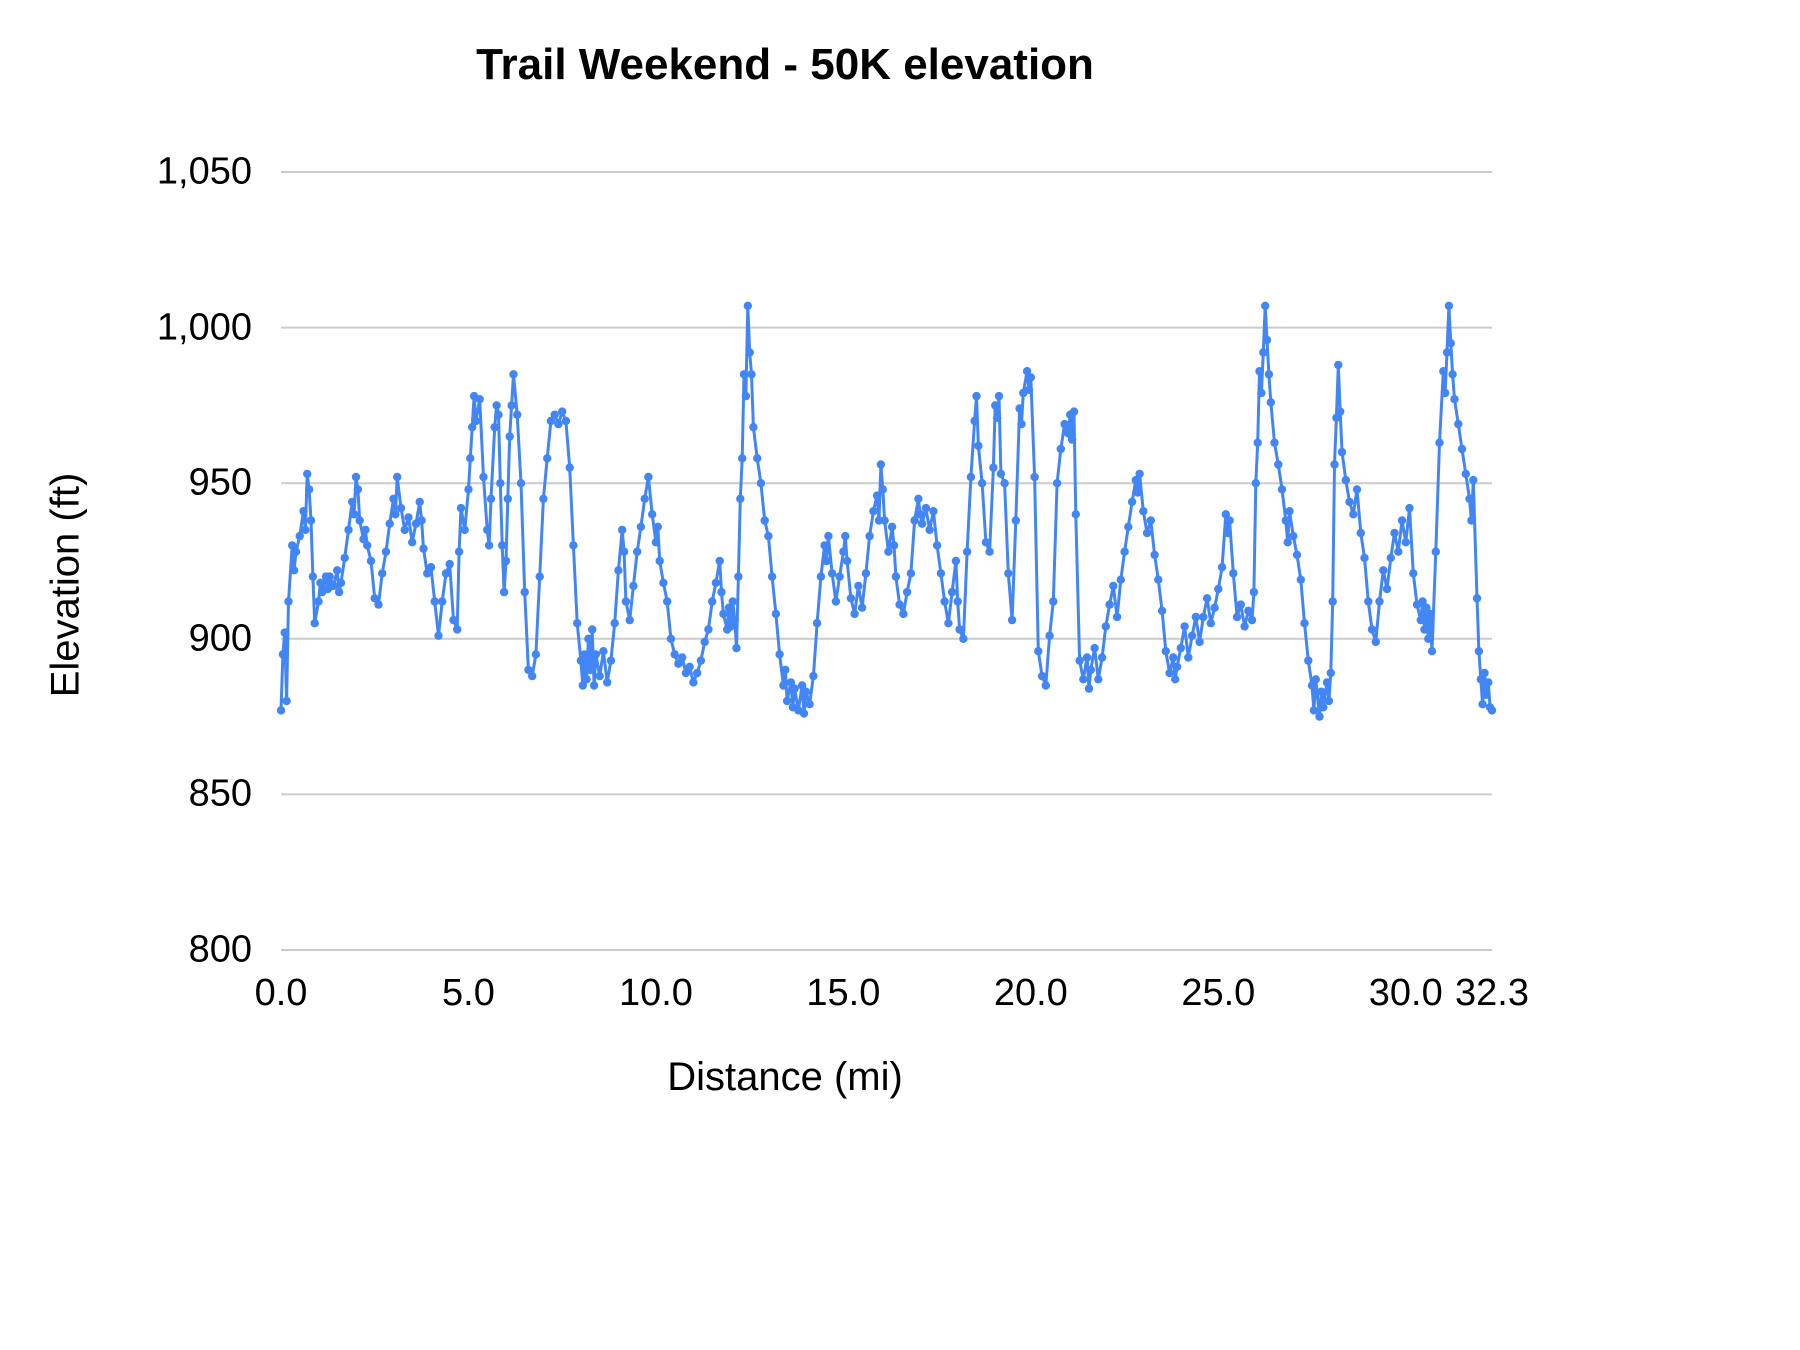 The width and height of the screenshot is (1800, 1350). What do you see at coordinates (220, 793) in the screenshot?
I see `y-tick-label: 850` at bounding box center [220, 793].